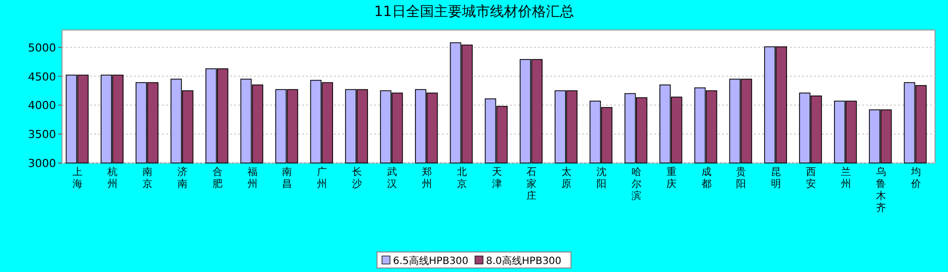 The width and height of the screenshot is (948, 272). I want to click on x-tick-label: 上海, so click(77, 178).